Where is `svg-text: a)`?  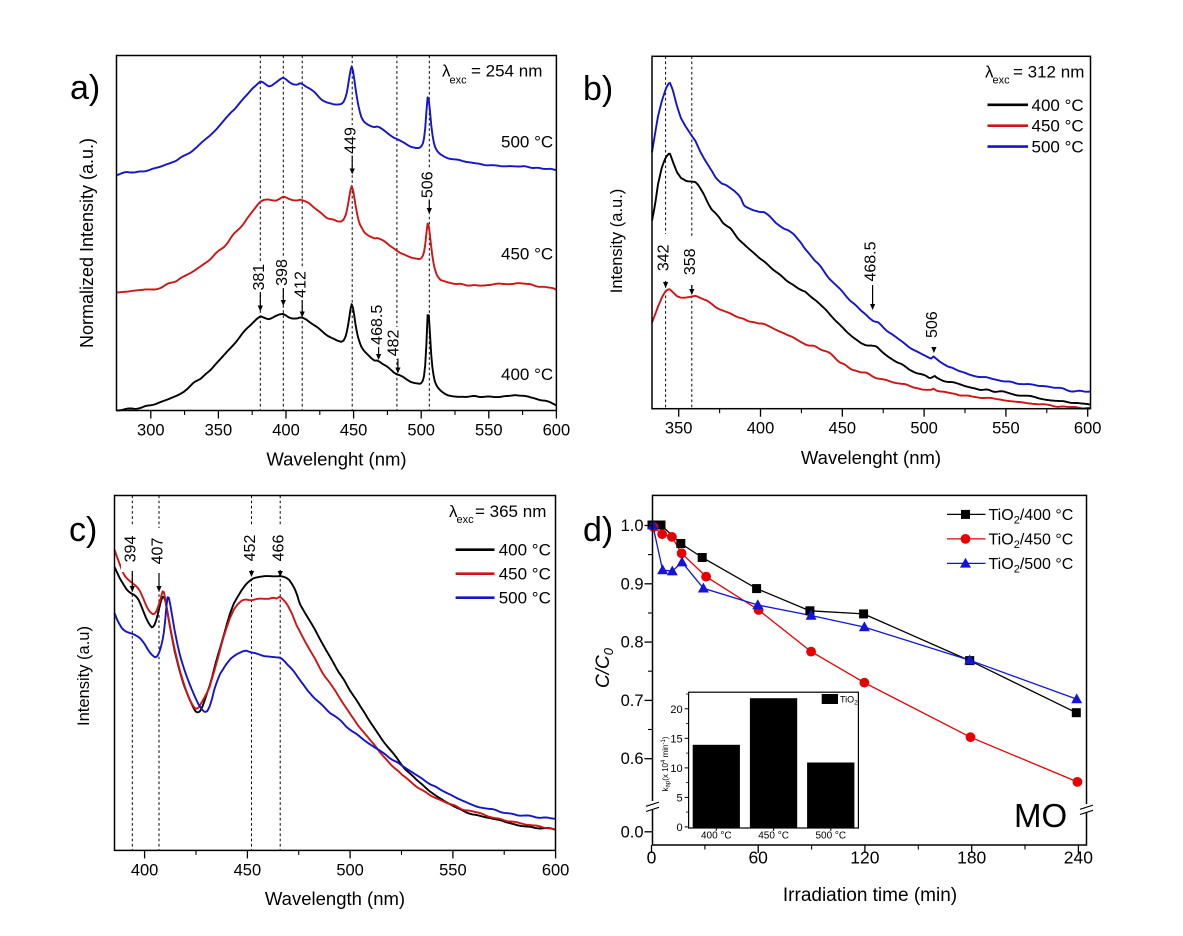 svg-text: a) is located at coordinates (85, 88).